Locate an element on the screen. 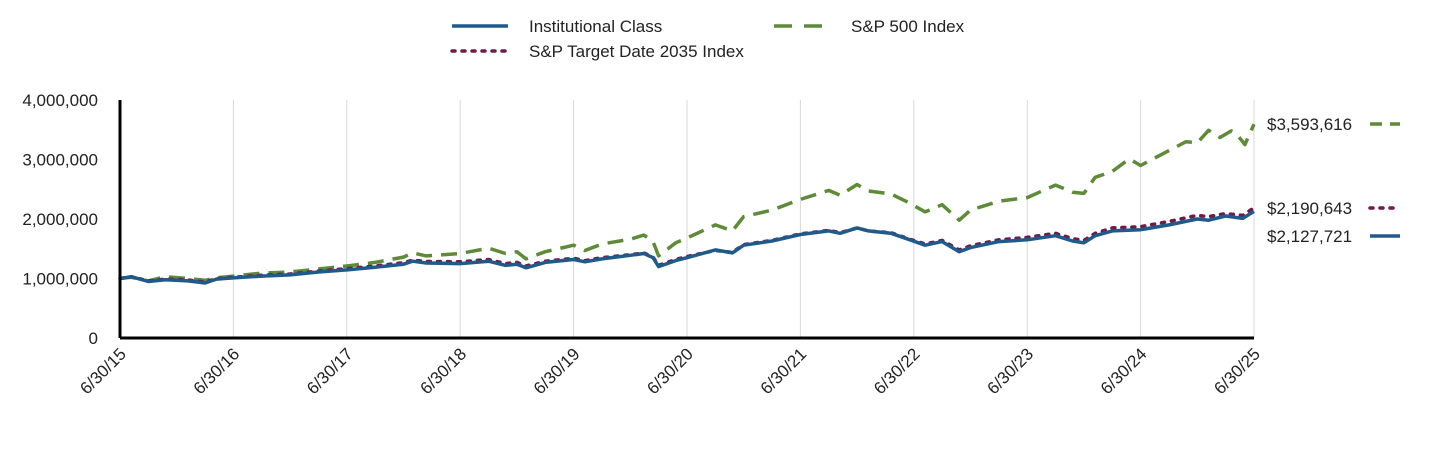 The image size is (1440, 449). end-value-label-2: $3,593,616 is located at coordinates (1309, 124).